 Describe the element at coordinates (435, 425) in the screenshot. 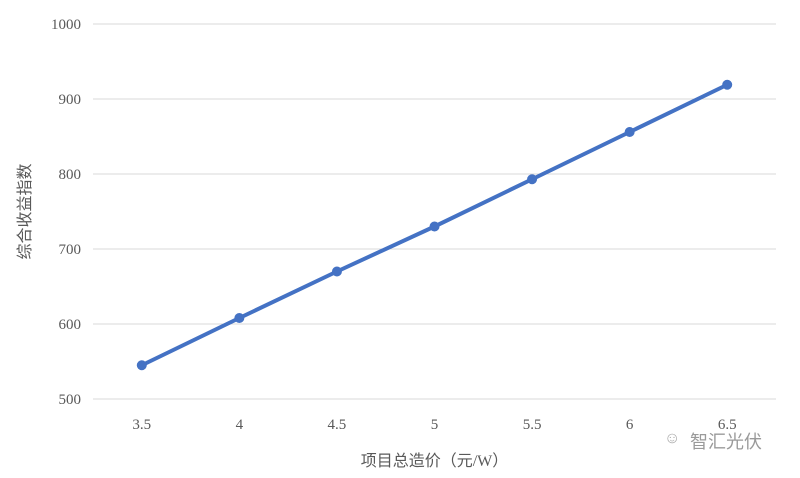

I see `x-tick-label: 5` at that location.